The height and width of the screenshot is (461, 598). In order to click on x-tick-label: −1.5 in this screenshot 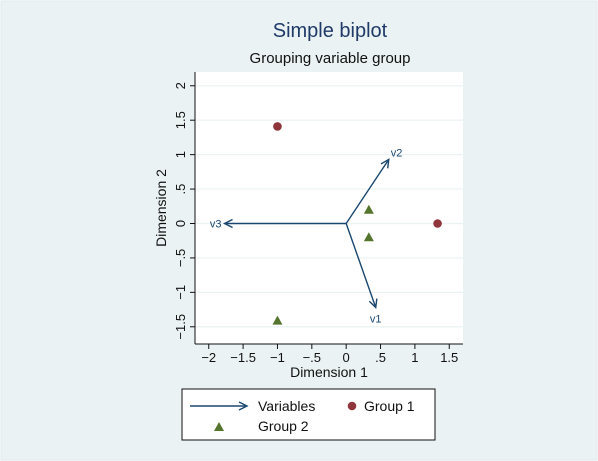, I will do `click(243, 357)`.